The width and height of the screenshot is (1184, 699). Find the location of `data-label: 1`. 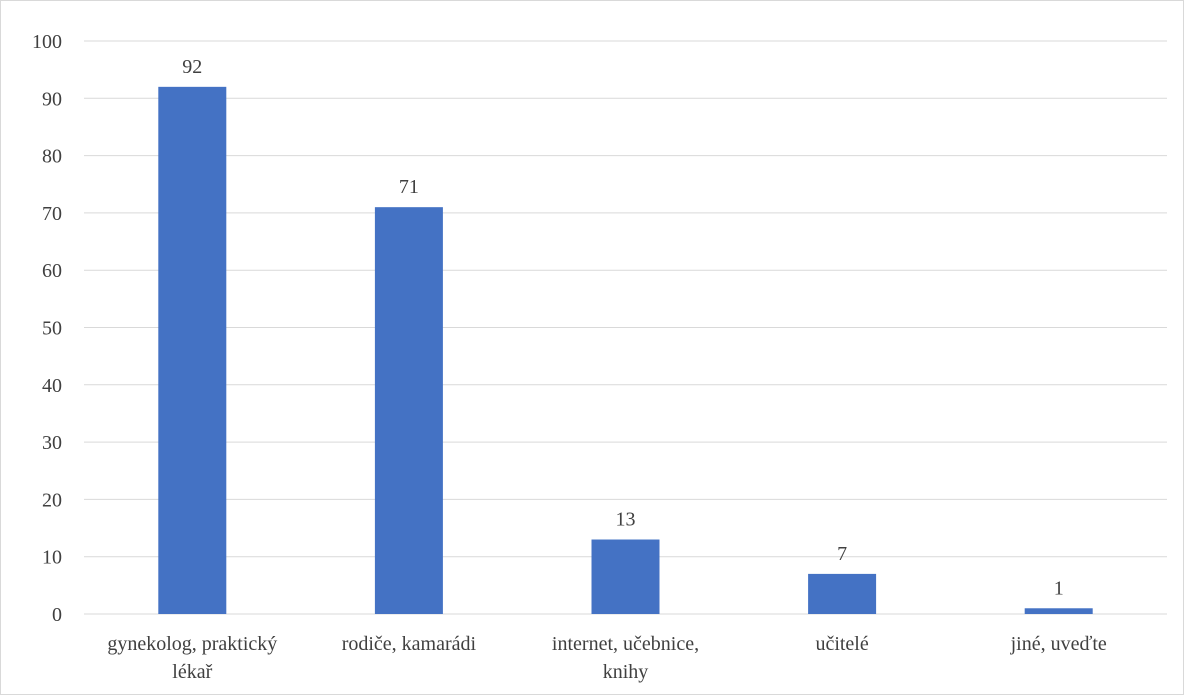

data-label: 1 is located at coordinates (1059, 588).